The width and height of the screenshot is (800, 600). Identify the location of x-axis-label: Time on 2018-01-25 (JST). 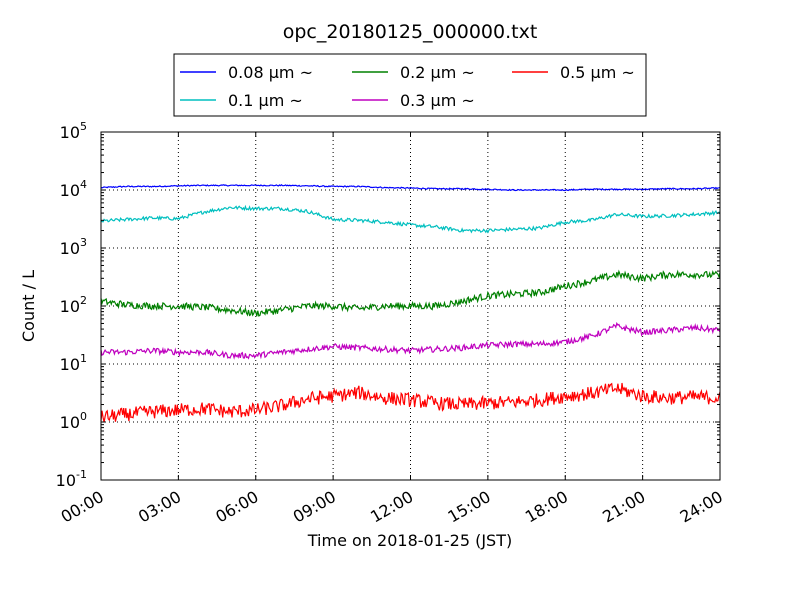
(409, 540).